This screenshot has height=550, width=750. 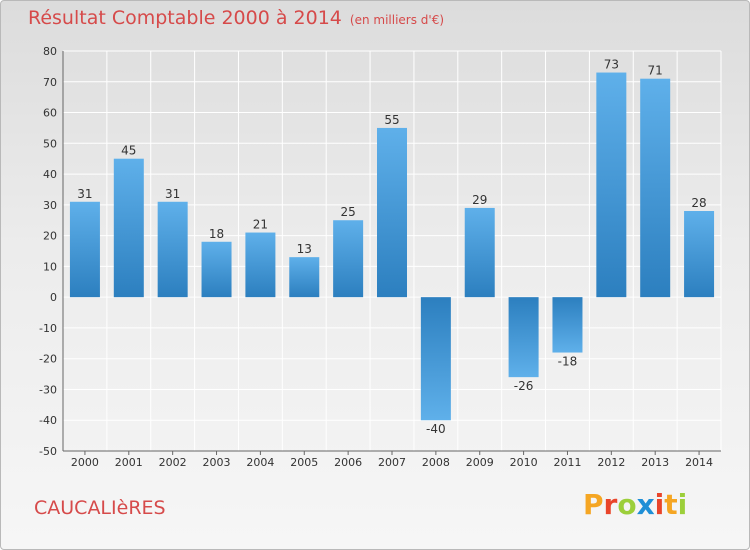 I want to click on bar-2009, so click(x=479, y=252).